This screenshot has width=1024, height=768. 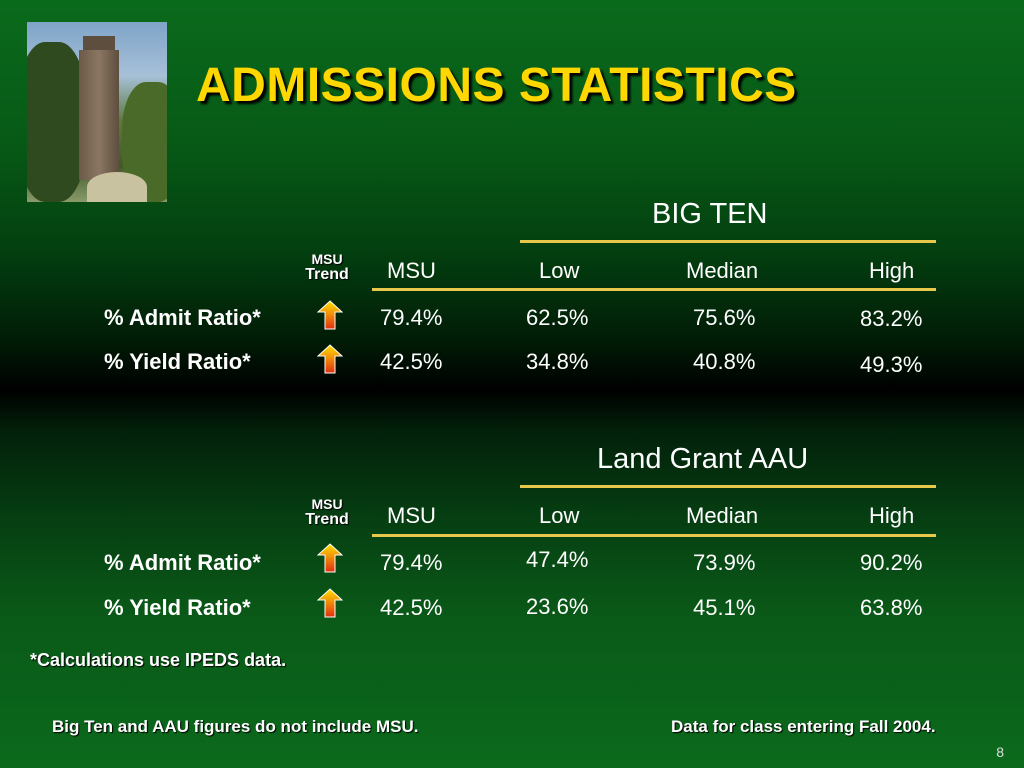 What do you see at coordinates (891, 562) in the screenshot?
I see `cell-high: 90.2%` at bounding box center [891, 562].